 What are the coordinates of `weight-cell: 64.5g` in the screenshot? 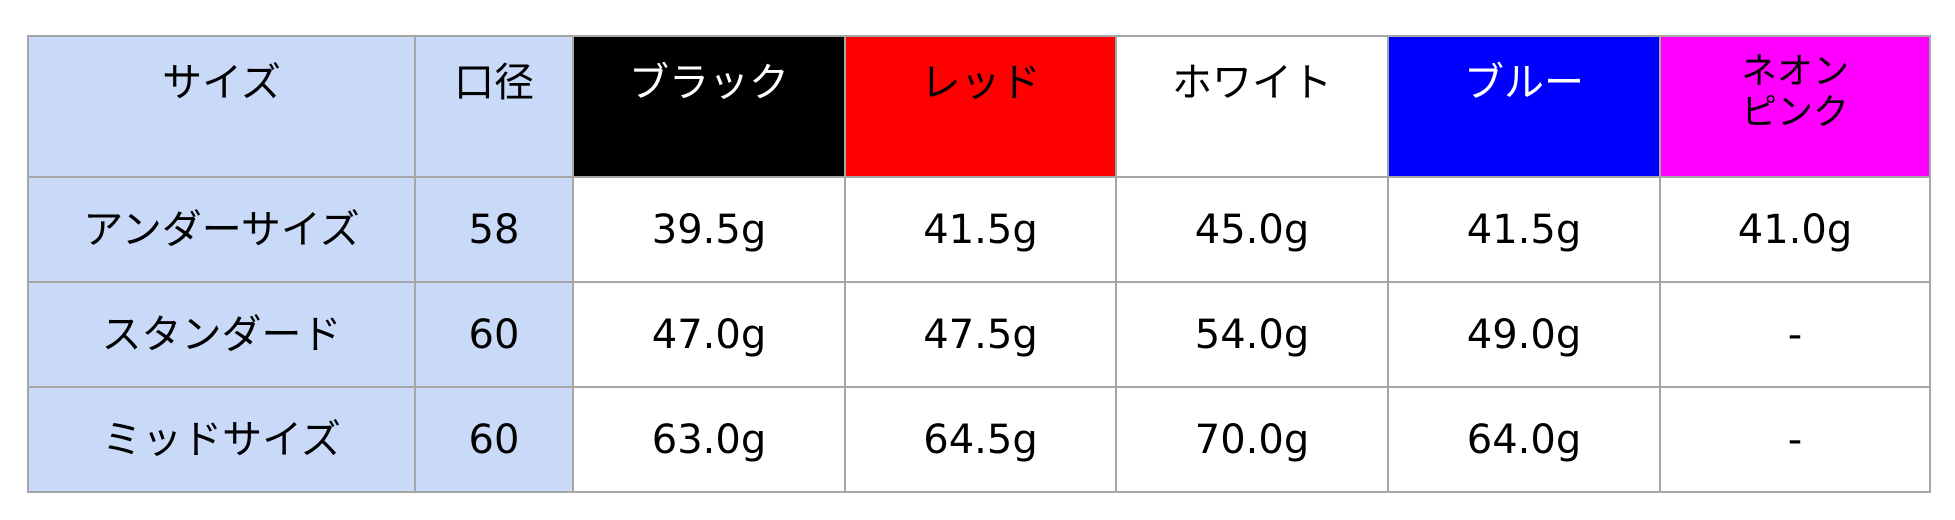 It's located at (980, 439).